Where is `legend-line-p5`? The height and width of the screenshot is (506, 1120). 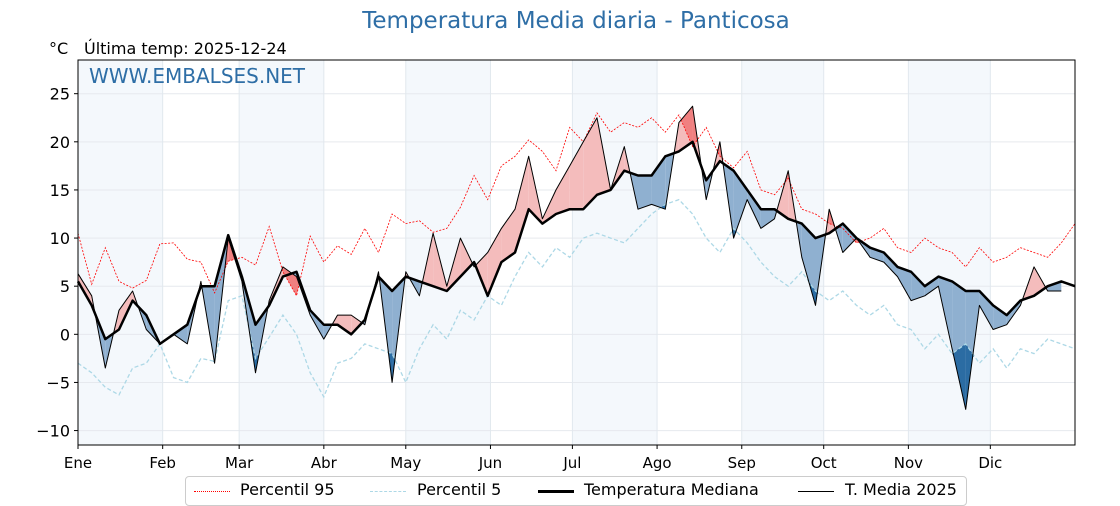
legend-line-p5 is located at coordinates (388, 491).